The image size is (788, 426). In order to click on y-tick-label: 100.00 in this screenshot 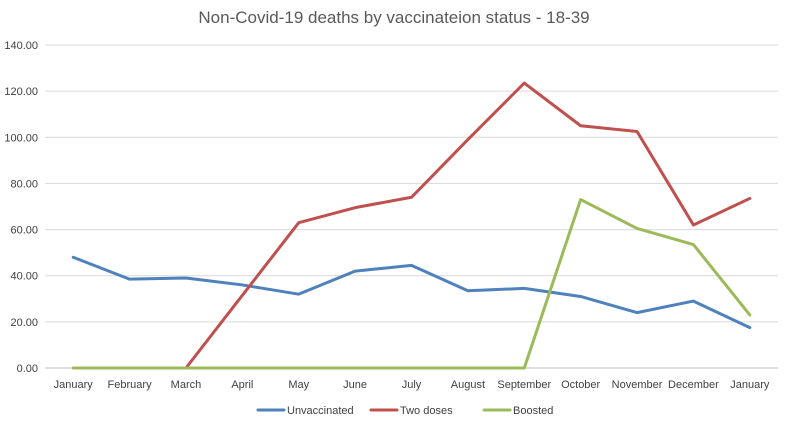, I will do `click(21, 138)`.